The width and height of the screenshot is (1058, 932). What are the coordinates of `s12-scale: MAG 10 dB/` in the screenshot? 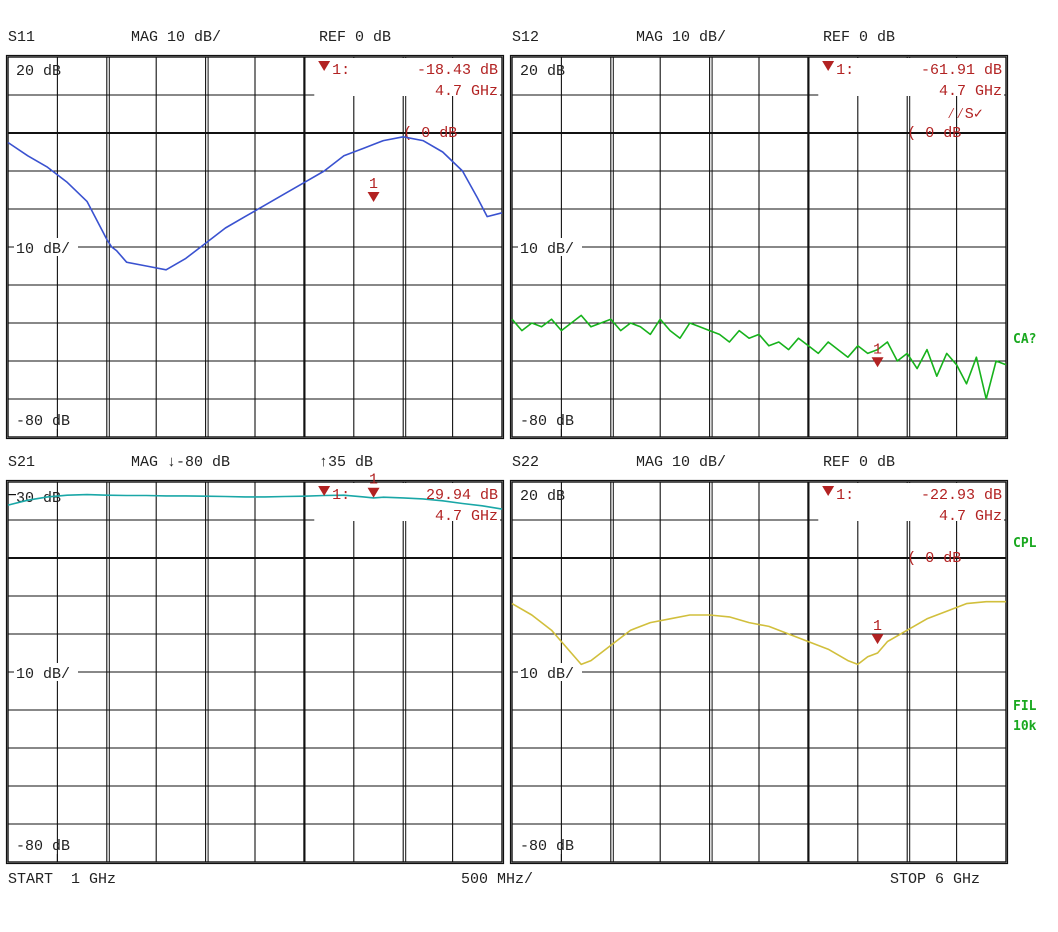 It's located at (681, 37).